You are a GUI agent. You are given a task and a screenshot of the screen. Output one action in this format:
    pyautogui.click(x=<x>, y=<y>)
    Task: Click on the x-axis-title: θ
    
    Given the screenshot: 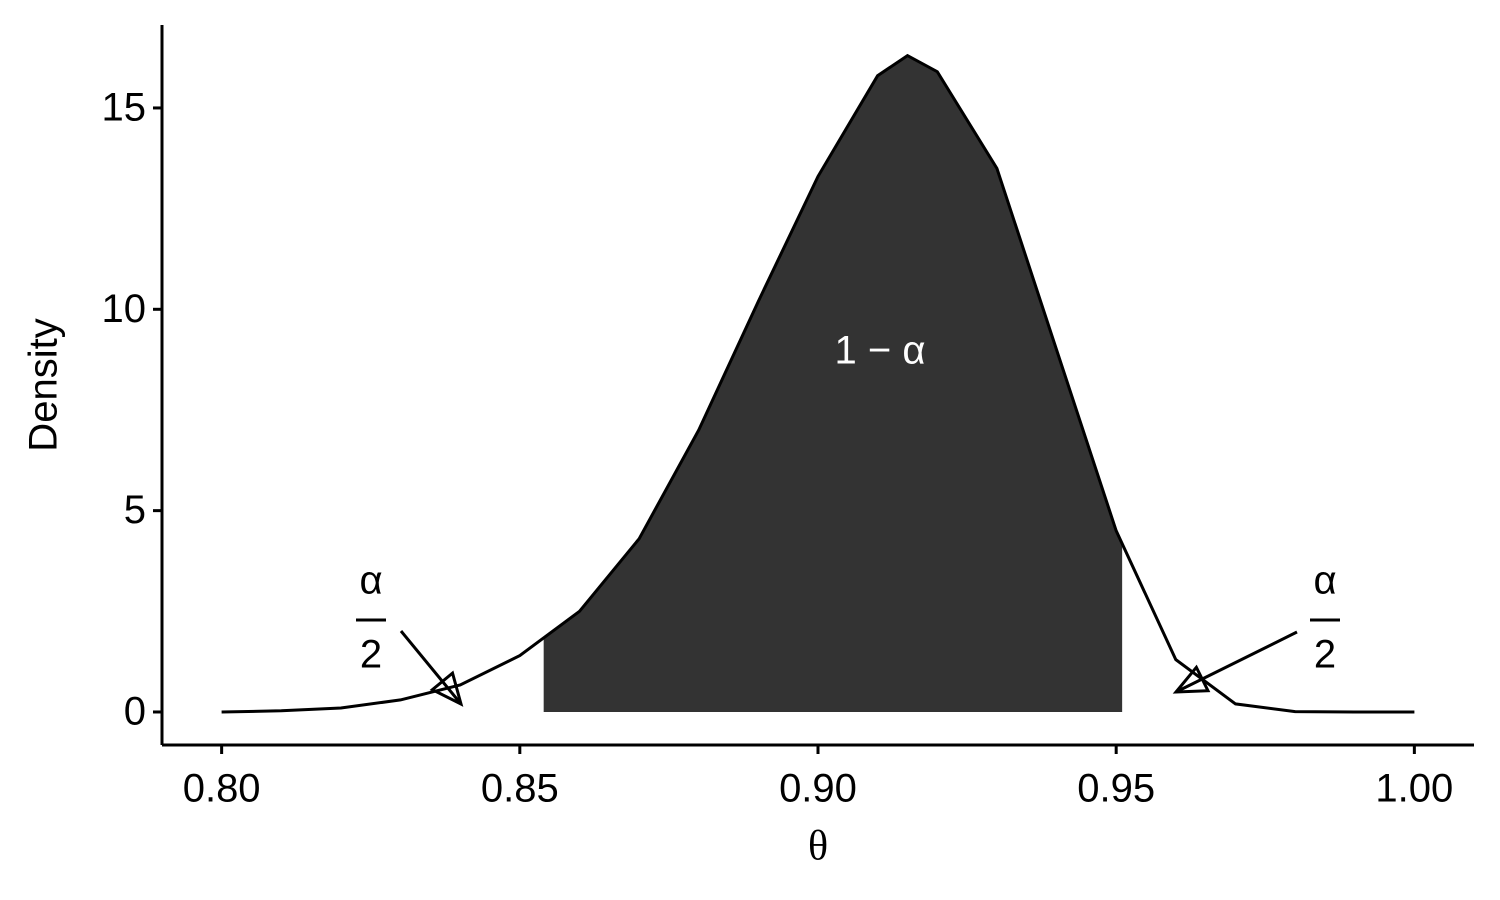 What is the action you would take?
    pyautogui.click(x=818, y=847)
    